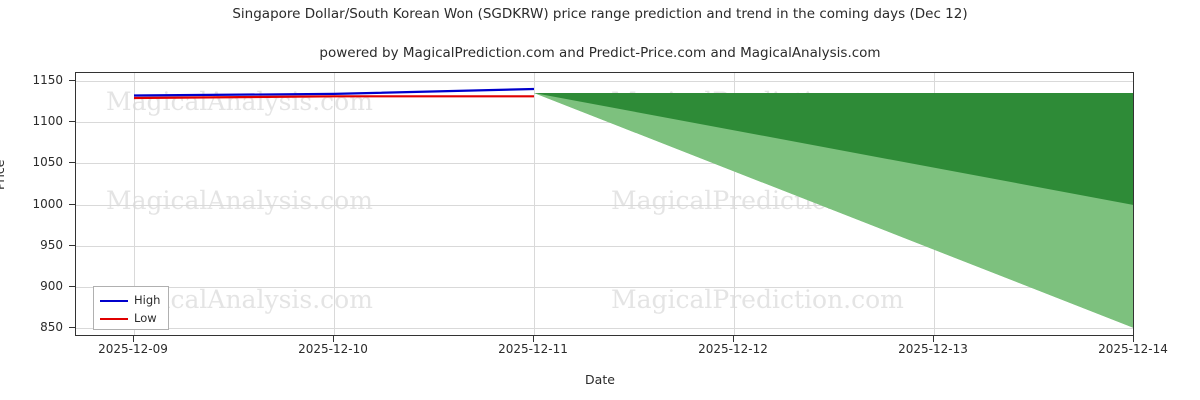  What do you see at coordinates (1133, 349) in the screenshot?
I see `x-tick-label-2025-12-14: 2025-12-14` at bounding box center [1133, 349].